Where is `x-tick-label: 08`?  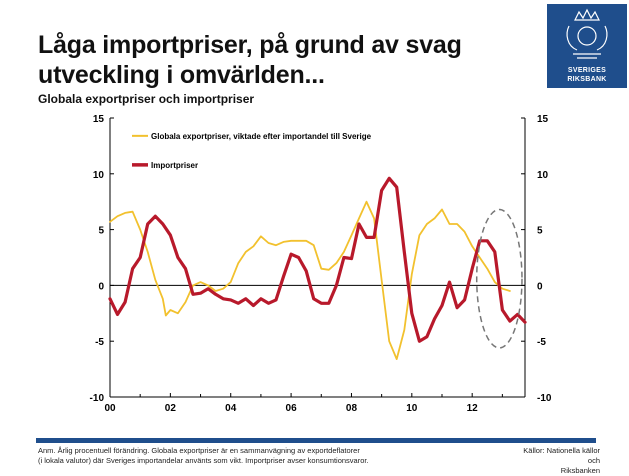
x-tick-label: 08 is located at coordinates (352, 408).